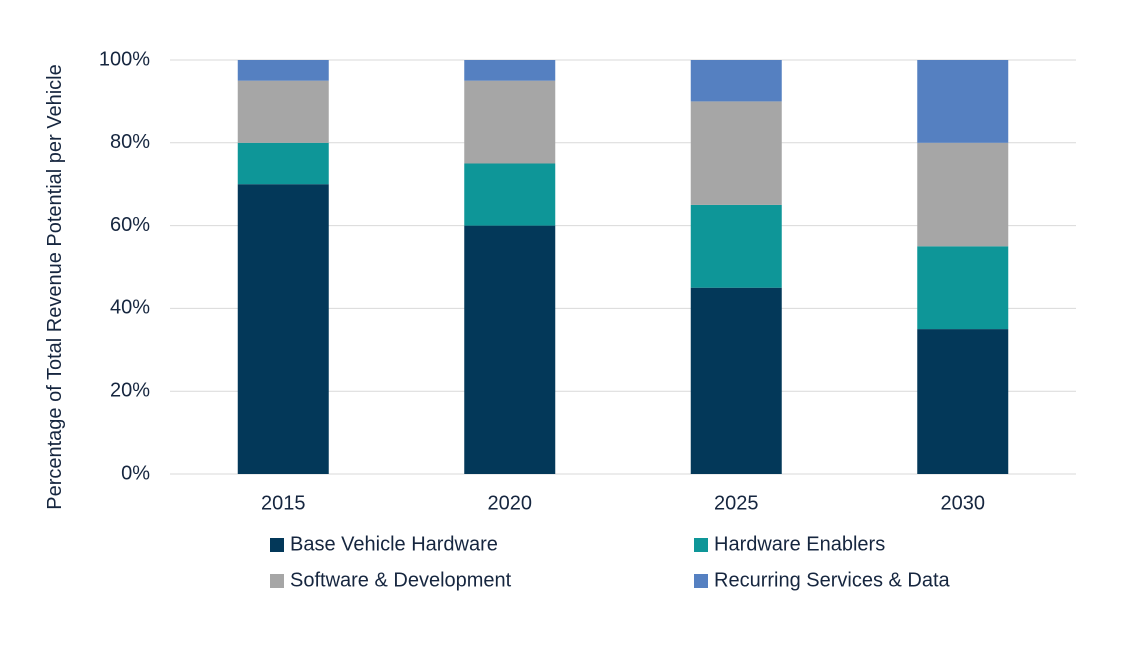 This screenshot has width=1121, height=645. I want to click on legend-label: Recurring Services & Data, so click(832, 580).